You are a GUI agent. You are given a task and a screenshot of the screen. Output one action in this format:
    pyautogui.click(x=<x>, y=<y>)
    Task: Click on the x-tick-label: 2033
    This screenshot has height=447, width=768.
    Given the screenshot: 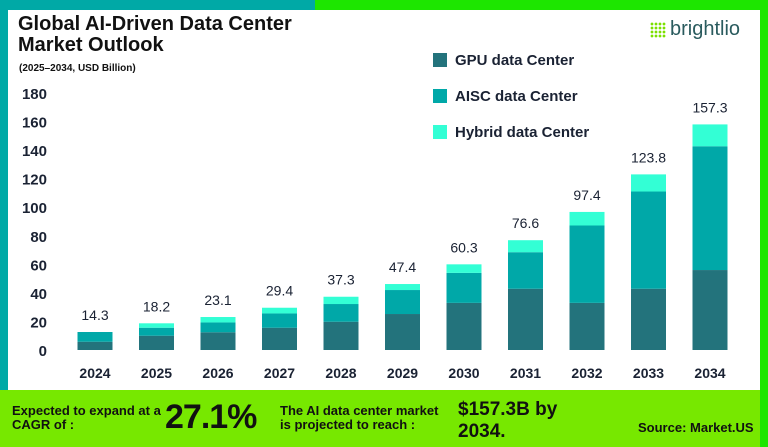 What is the action you would take?
    pyautogui.click(x=648, y=373)
    